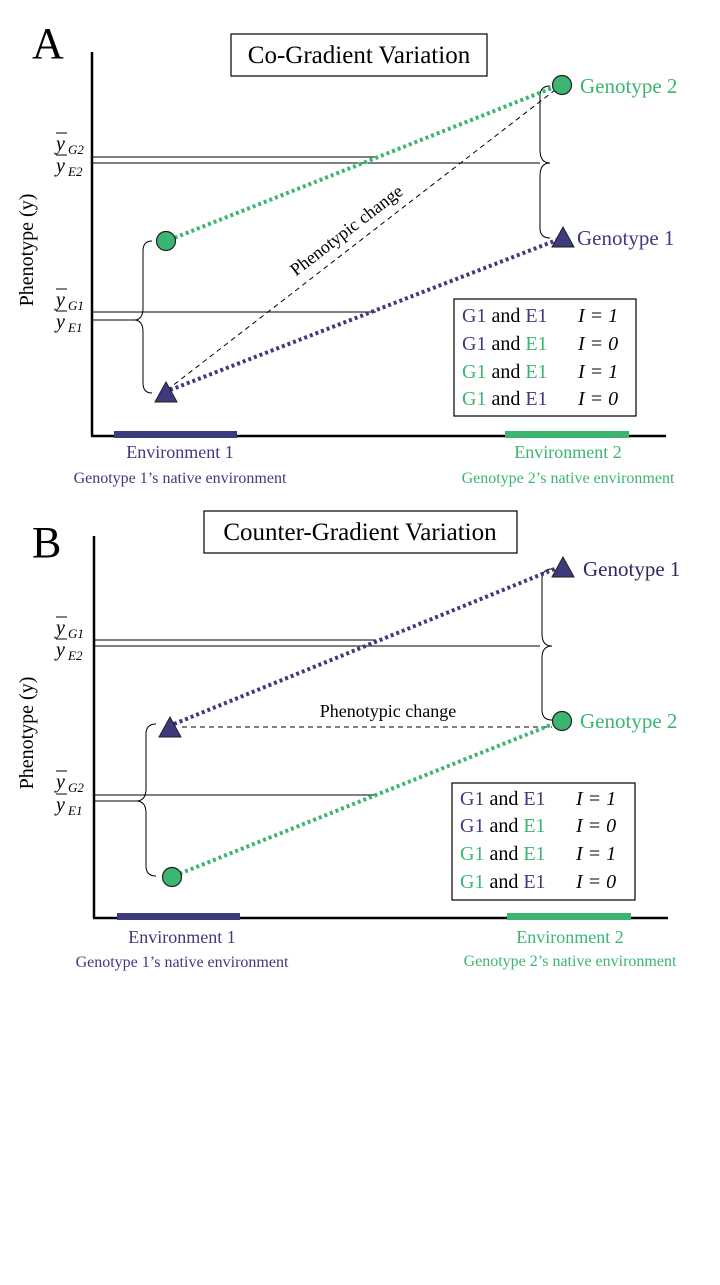 The width and height of the screenshot is (720, 1285). I want to click on panel-a-genotype2-env1-marker, so click(166, 241).